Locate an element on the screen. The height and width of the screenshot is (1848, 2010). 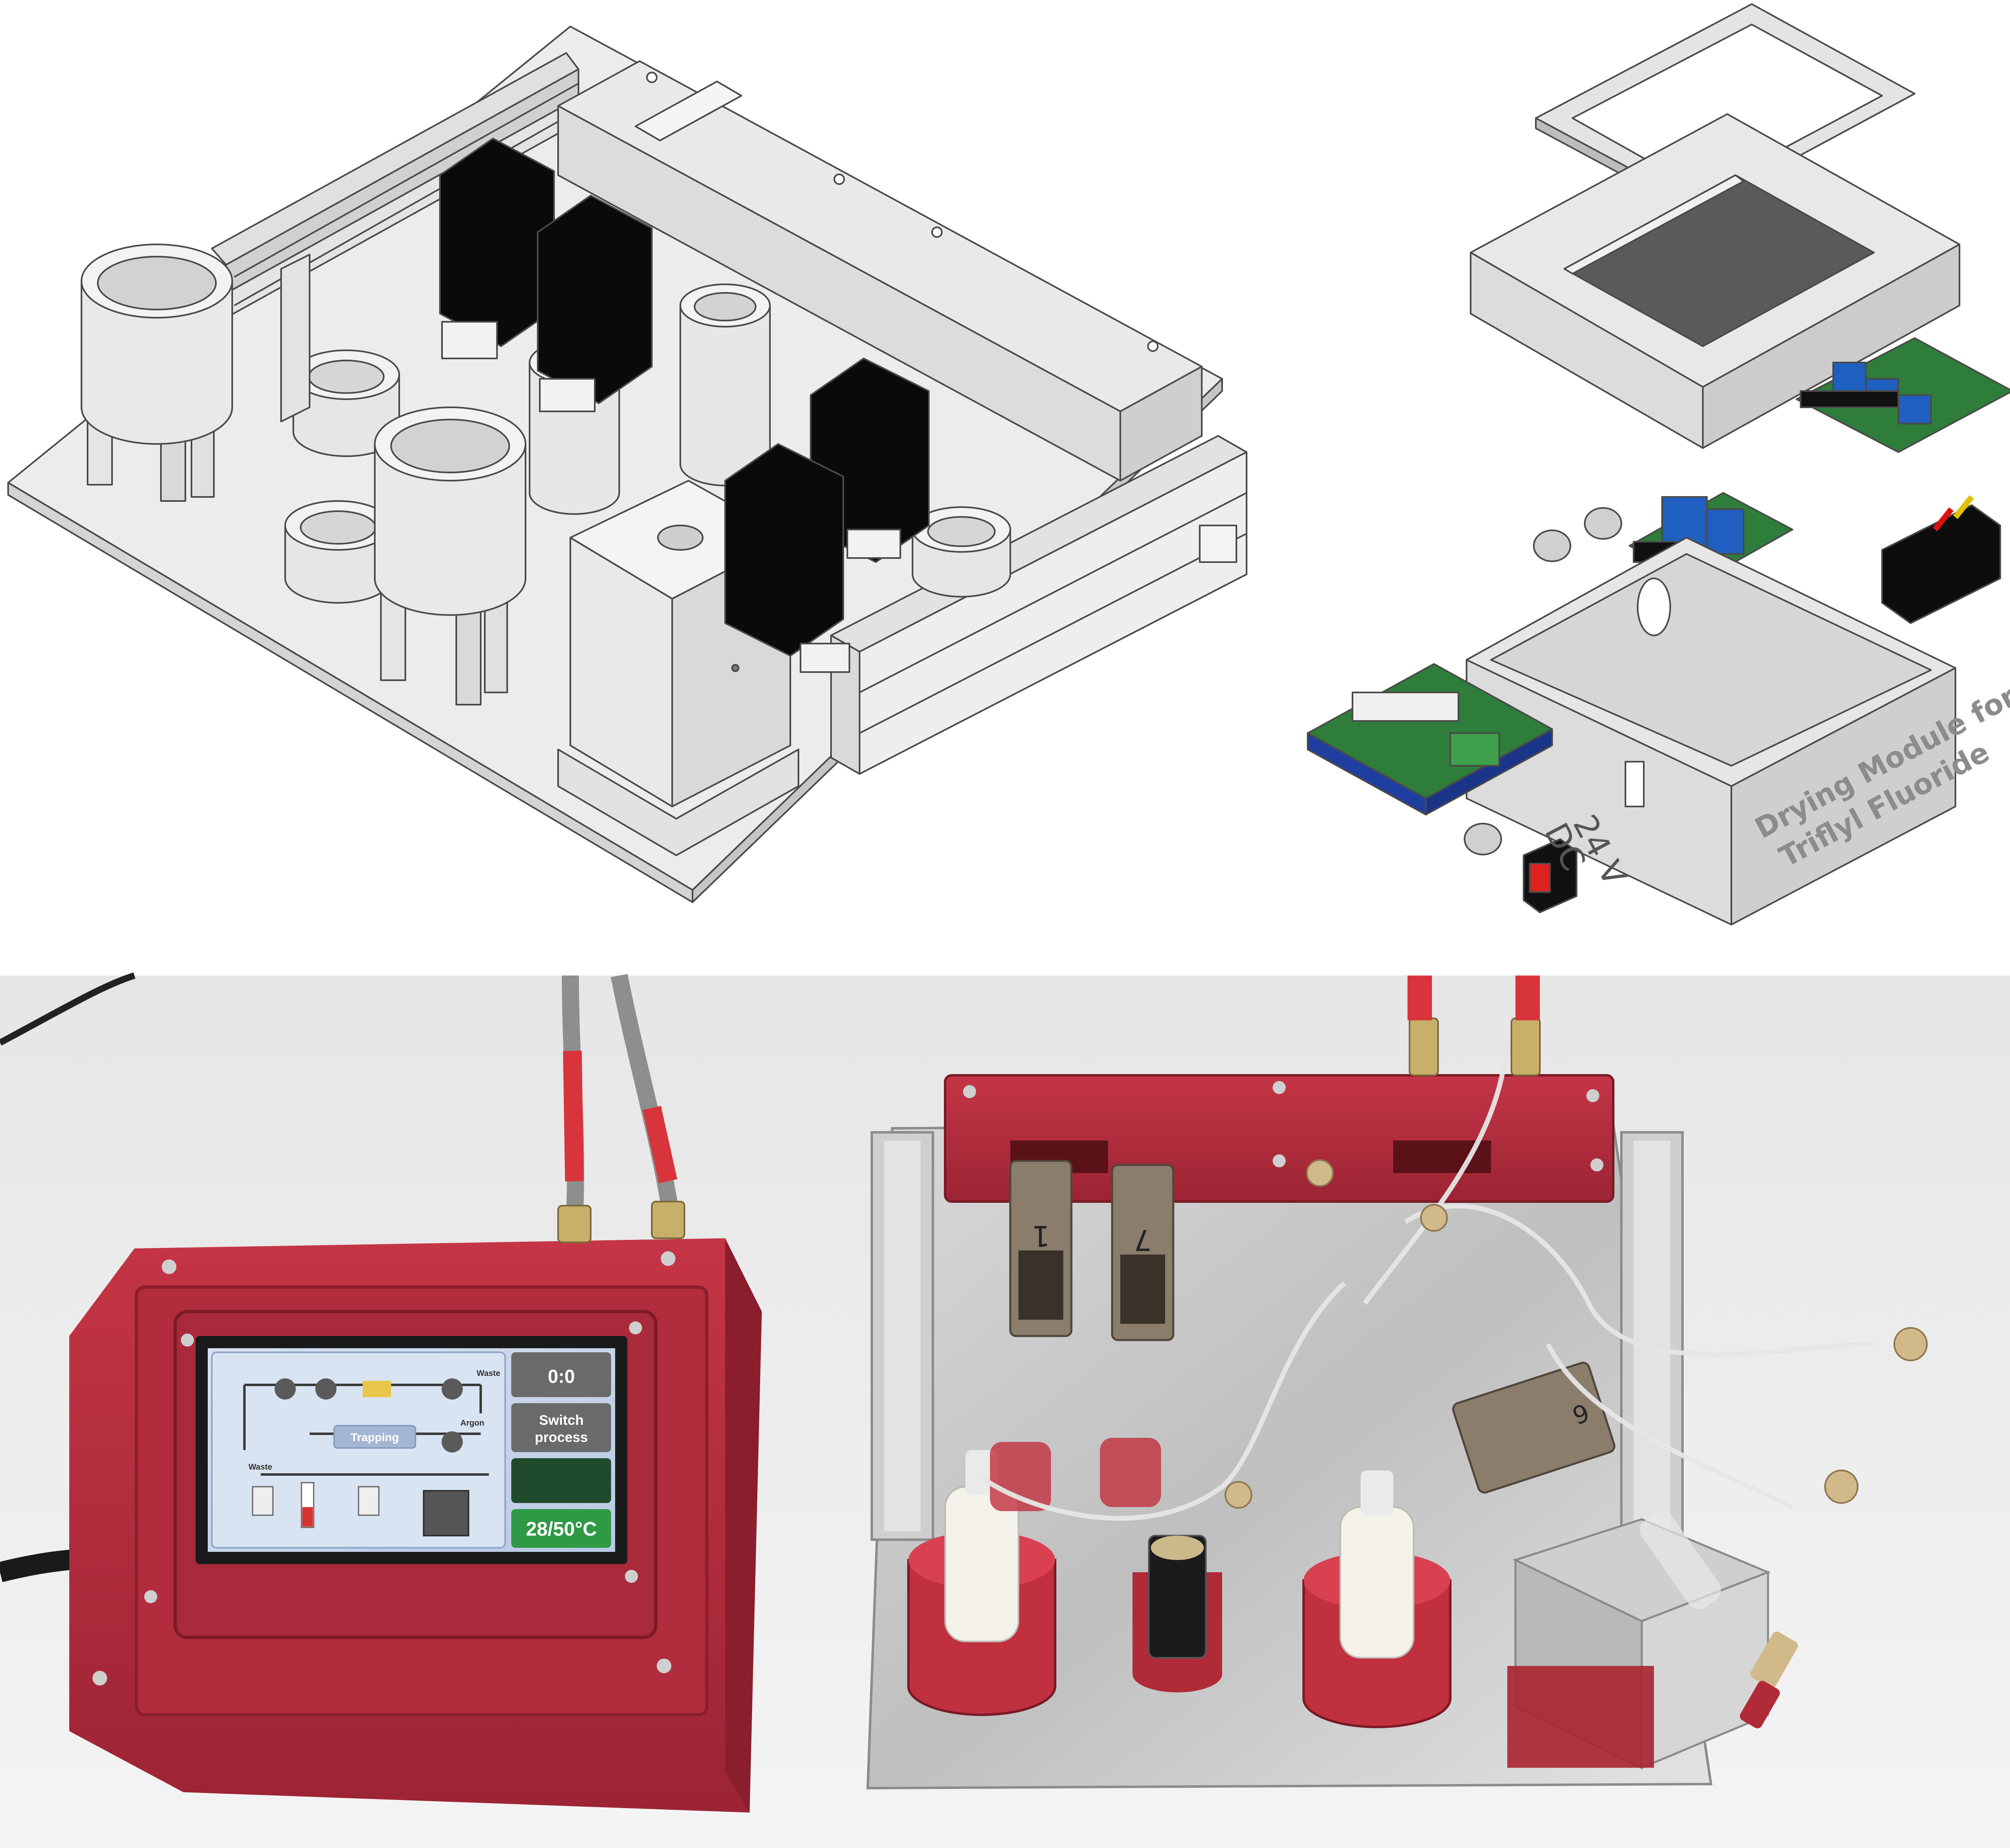
panel-connectors is located at coordinates (1543, 681).